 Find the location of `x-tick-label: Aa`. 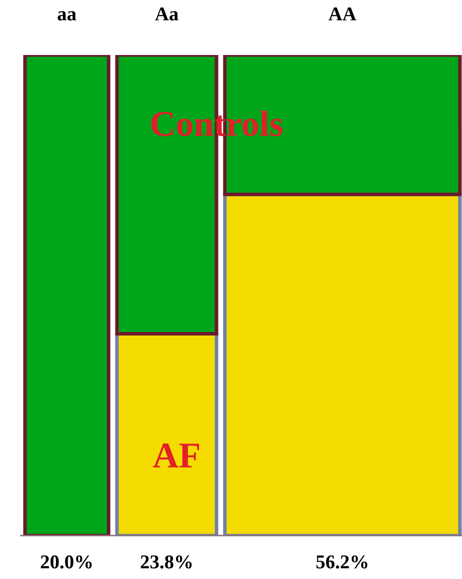

x-tick-label: Aa is located at coordinates (166, 13).